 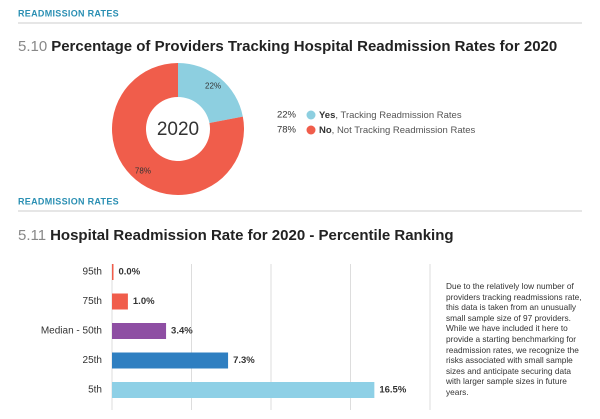 I want to click on chart-number: 5.10, so click(x=32, y=46).